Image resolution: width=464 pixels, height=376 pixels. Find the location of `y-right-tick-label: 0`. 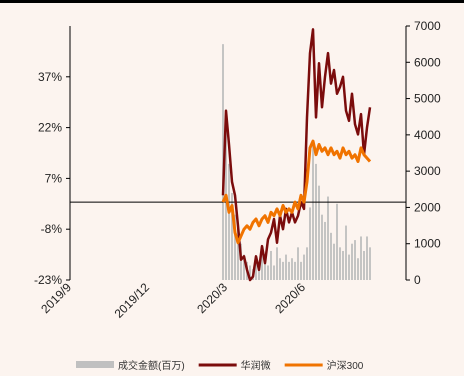

y-right-tick-label: 0 is located at coordinates (417, 280).